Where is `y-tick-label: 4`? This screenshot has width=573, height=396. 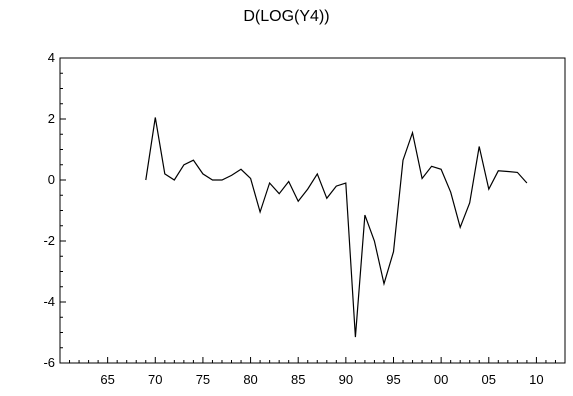
y-tick-label: 4 is located at coordinates (51, 57).